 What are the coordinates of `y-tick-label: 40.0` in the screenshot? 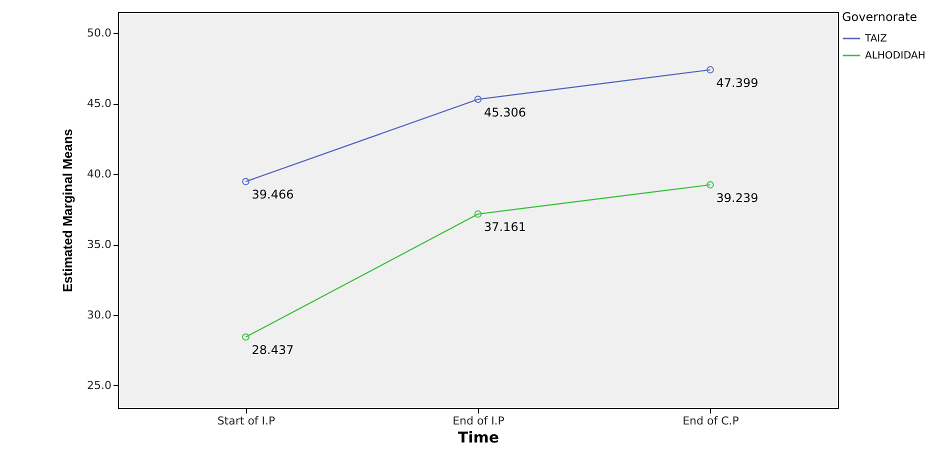 It's located at (99, 174).